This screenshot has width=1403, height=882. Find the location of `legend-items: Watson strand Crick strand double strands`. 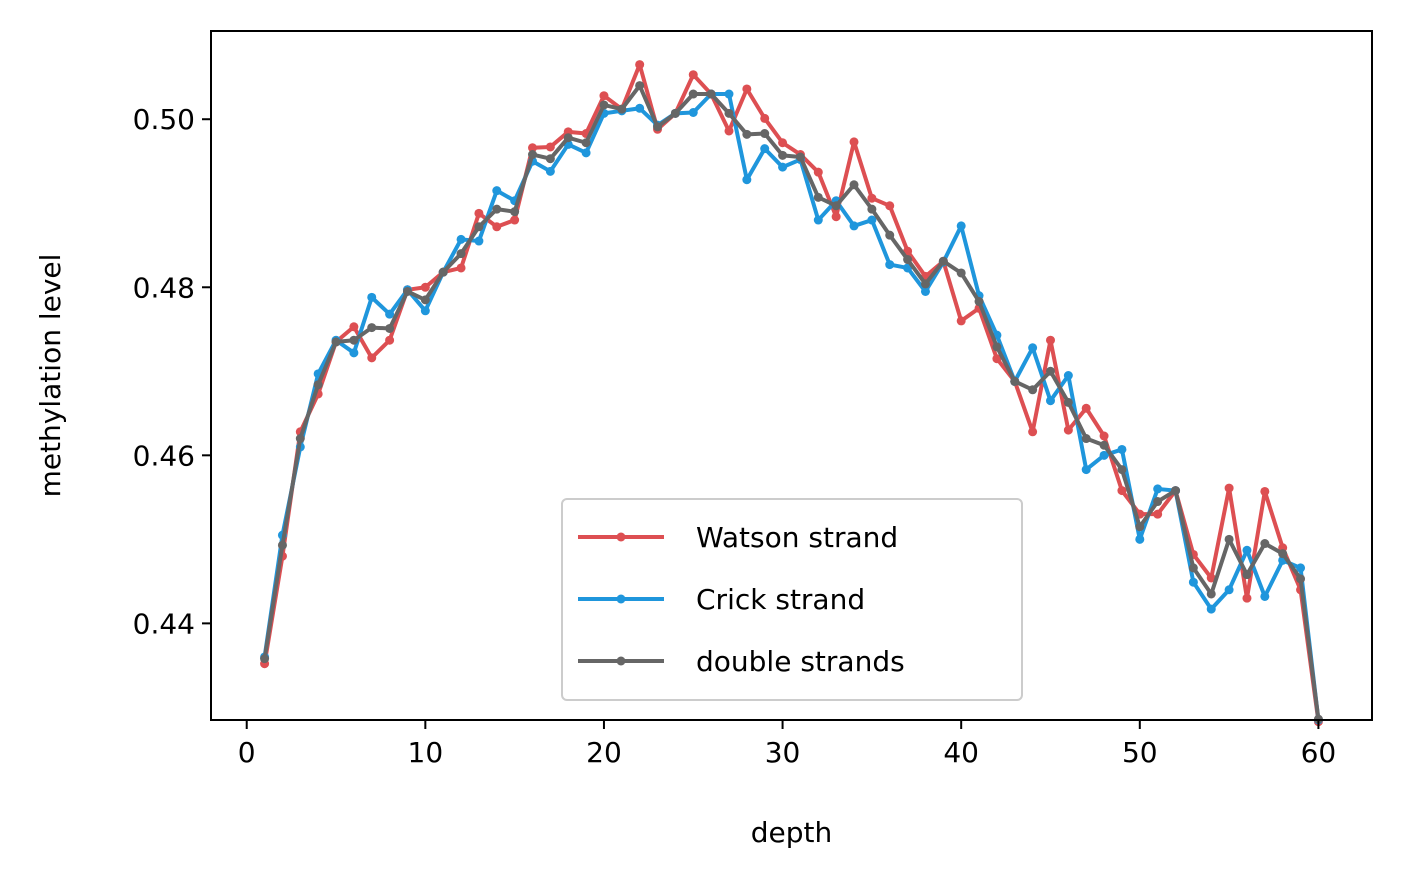

legend-items: Watson strand Crick strand double strands is located at coordinates (741, 599).